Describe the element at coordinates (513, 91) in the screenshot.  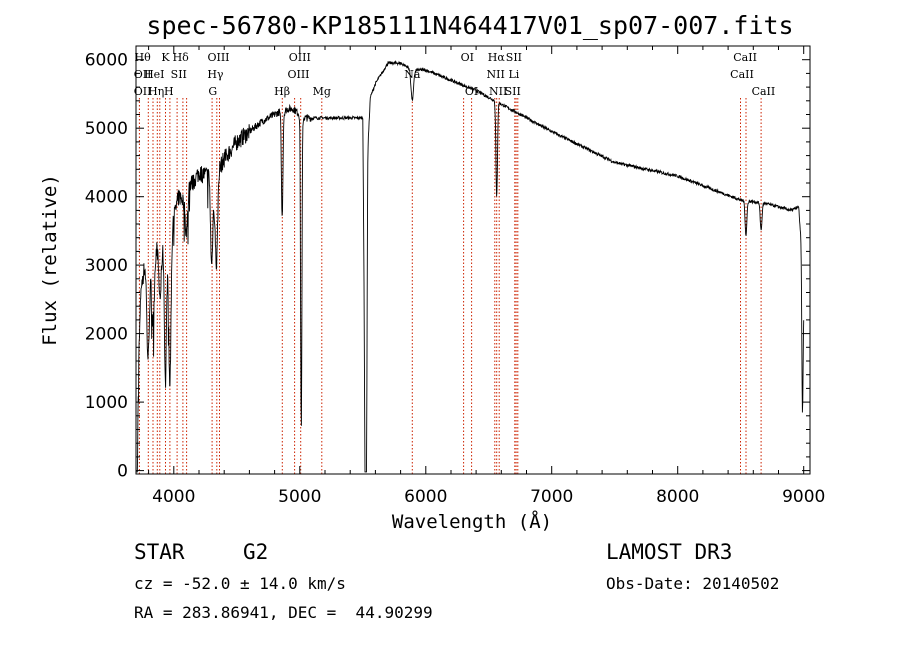
I see `line-label-24: SII` at that location.